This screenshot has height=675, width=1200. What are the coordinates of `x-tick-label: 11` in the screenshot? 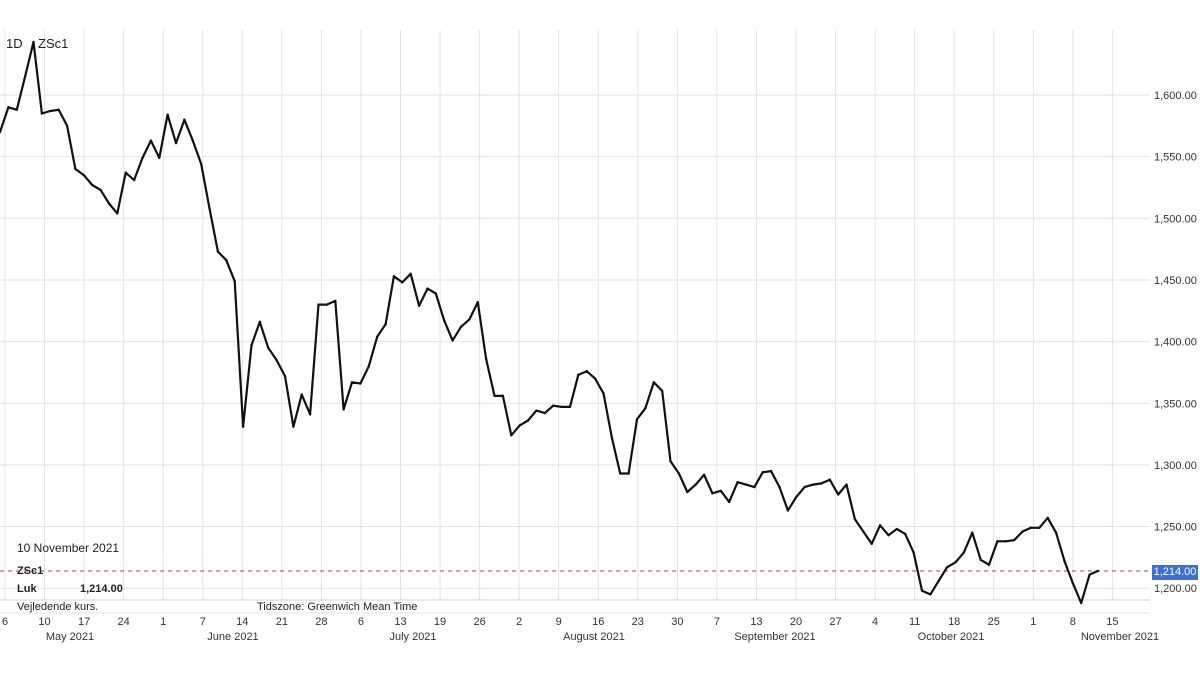 It's located at (914, 622).